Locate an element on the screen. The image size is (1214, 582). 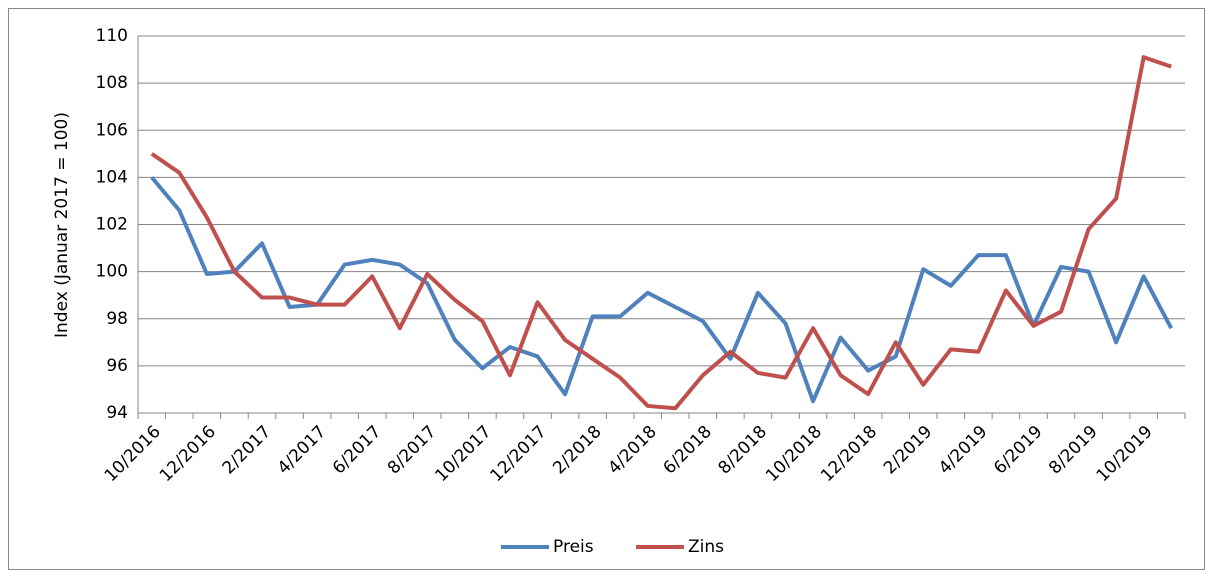
y-tick-label: 108 is located at coordinates (112, 83).